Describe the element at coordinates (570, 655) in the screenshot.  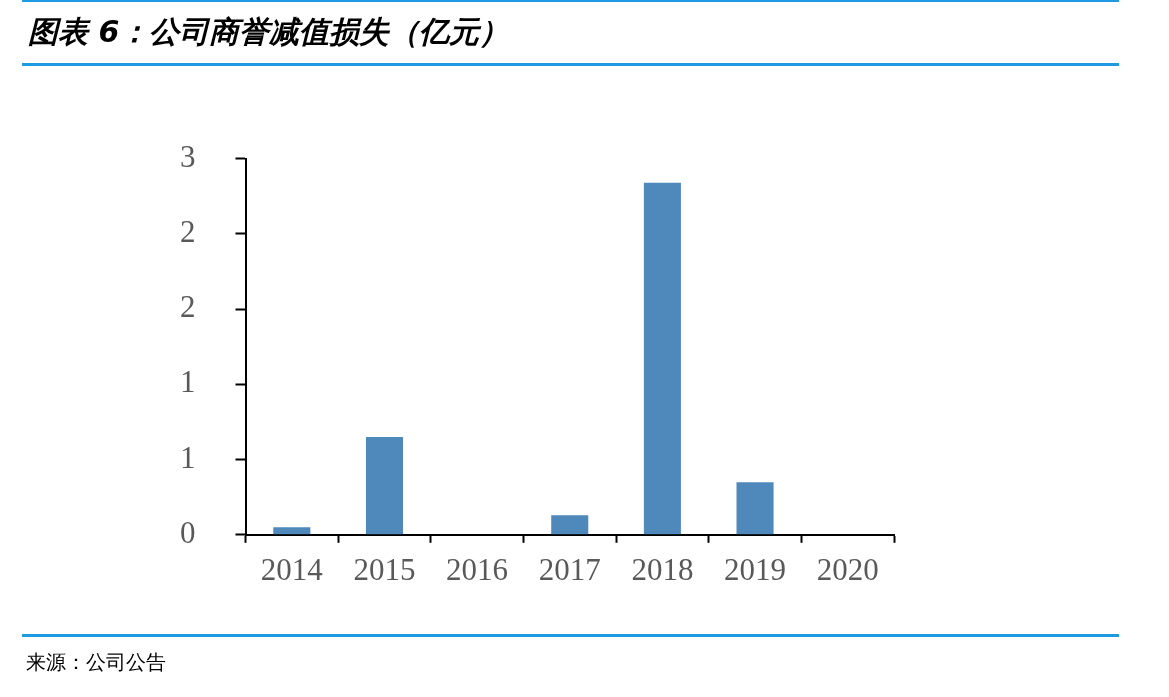
I see `source-note: 来源：公司公告` at that location.